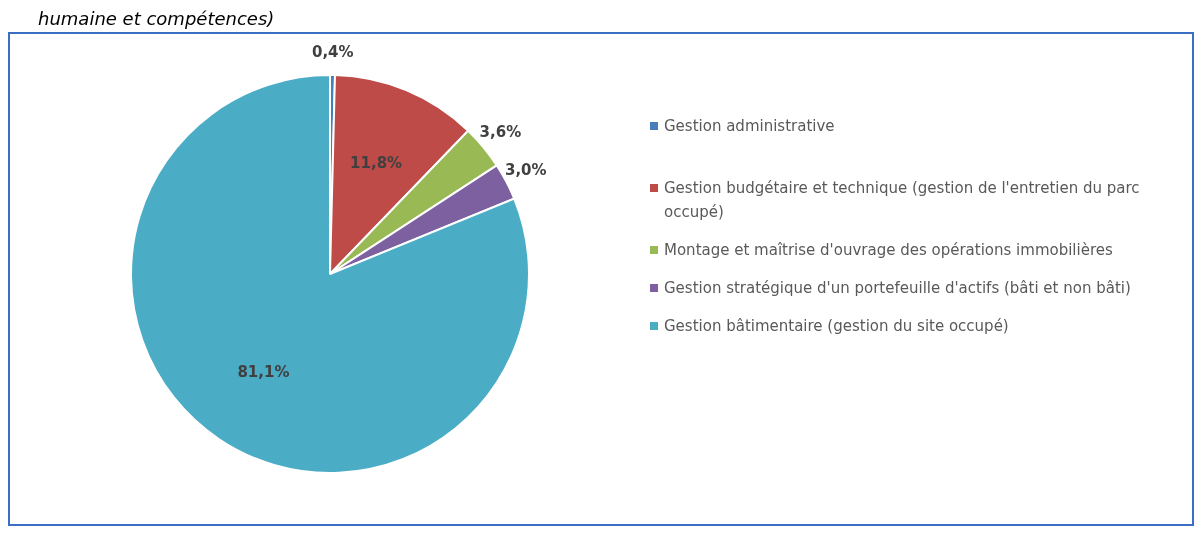 The image size is (1202, 533). What do you see at coordinates (263, 372) in the screenshot?
I see `data-label: 81,1%` at bounding box center [263, 372].